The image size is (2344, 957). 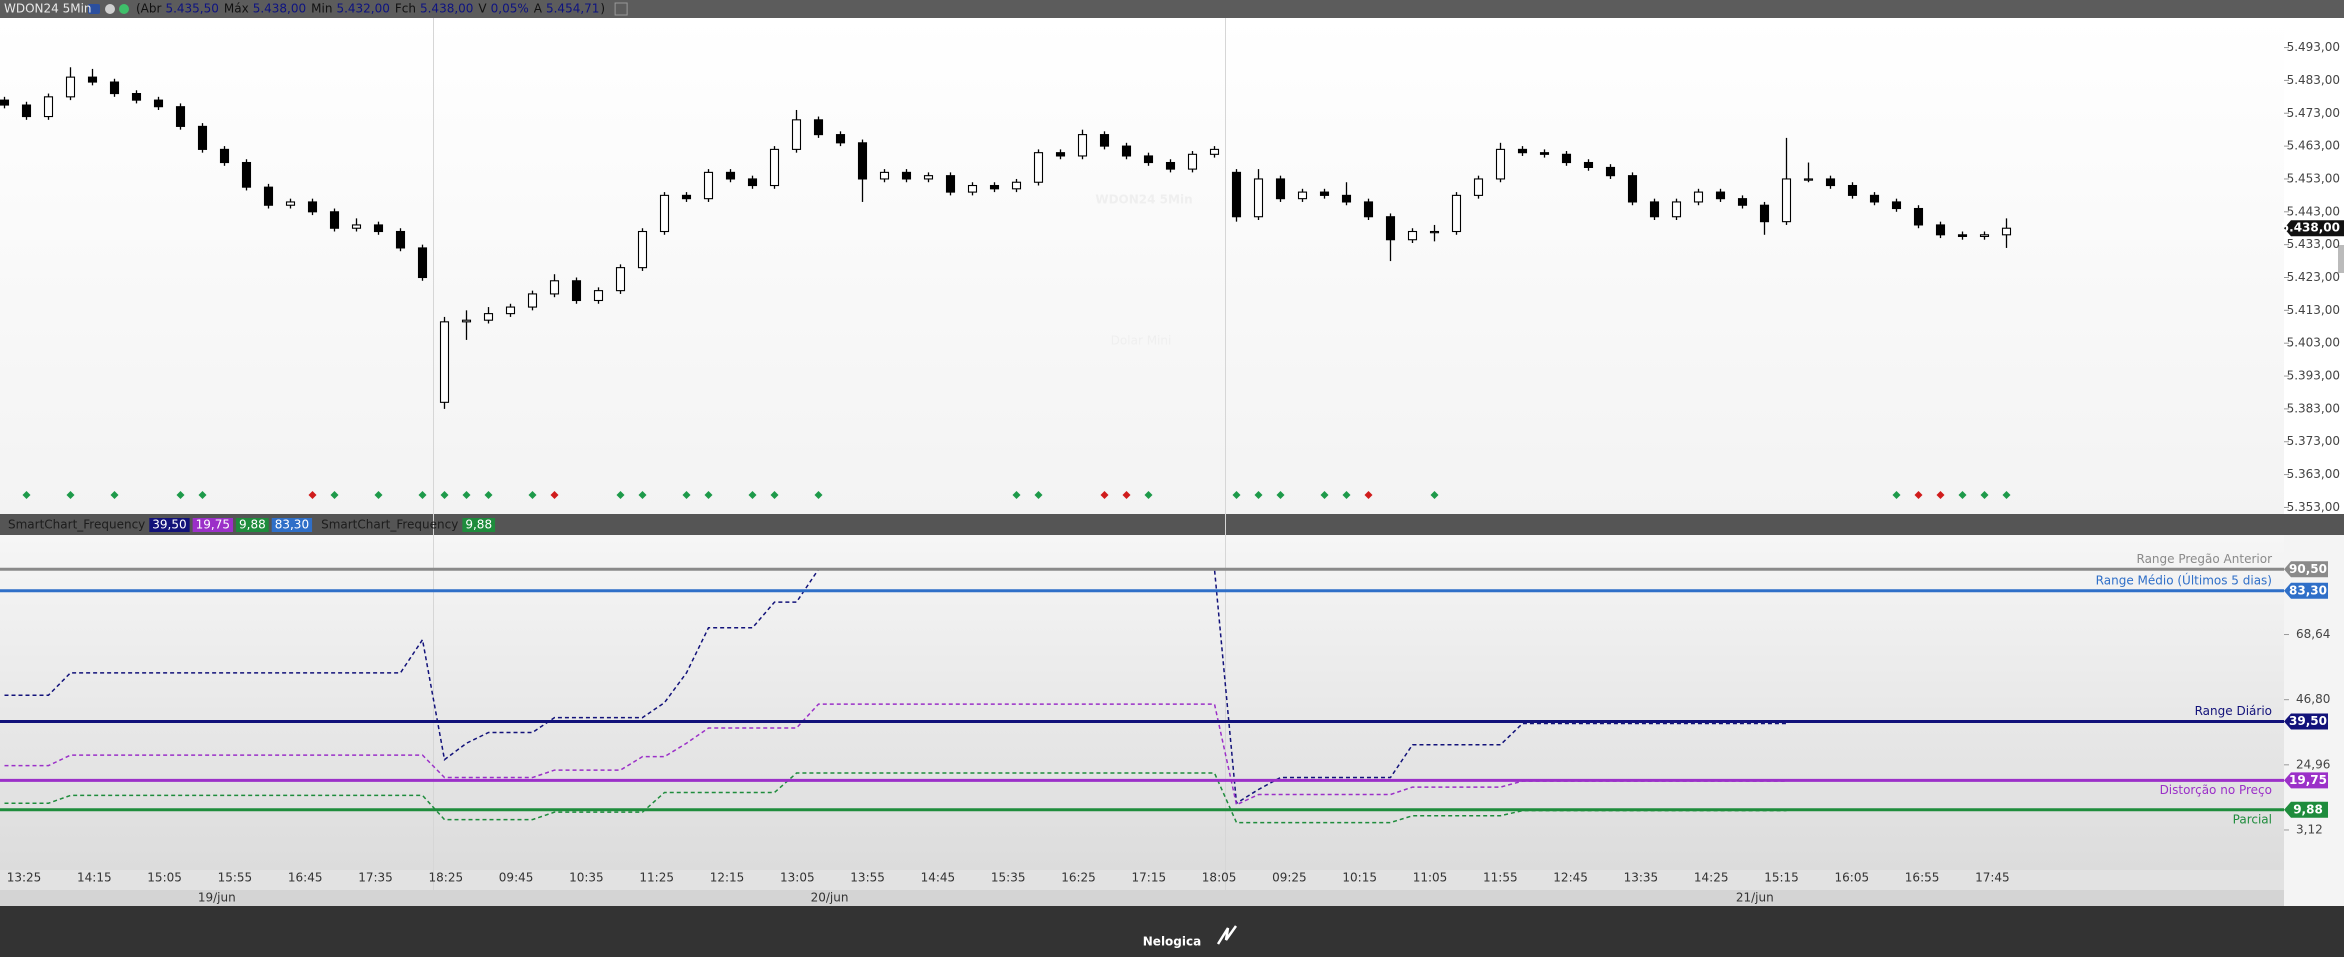 What do you see at coordinates (1078, 878) in the screenshot?
I see `x-tick-label: 16:25` at bounding box center [1078, 878].